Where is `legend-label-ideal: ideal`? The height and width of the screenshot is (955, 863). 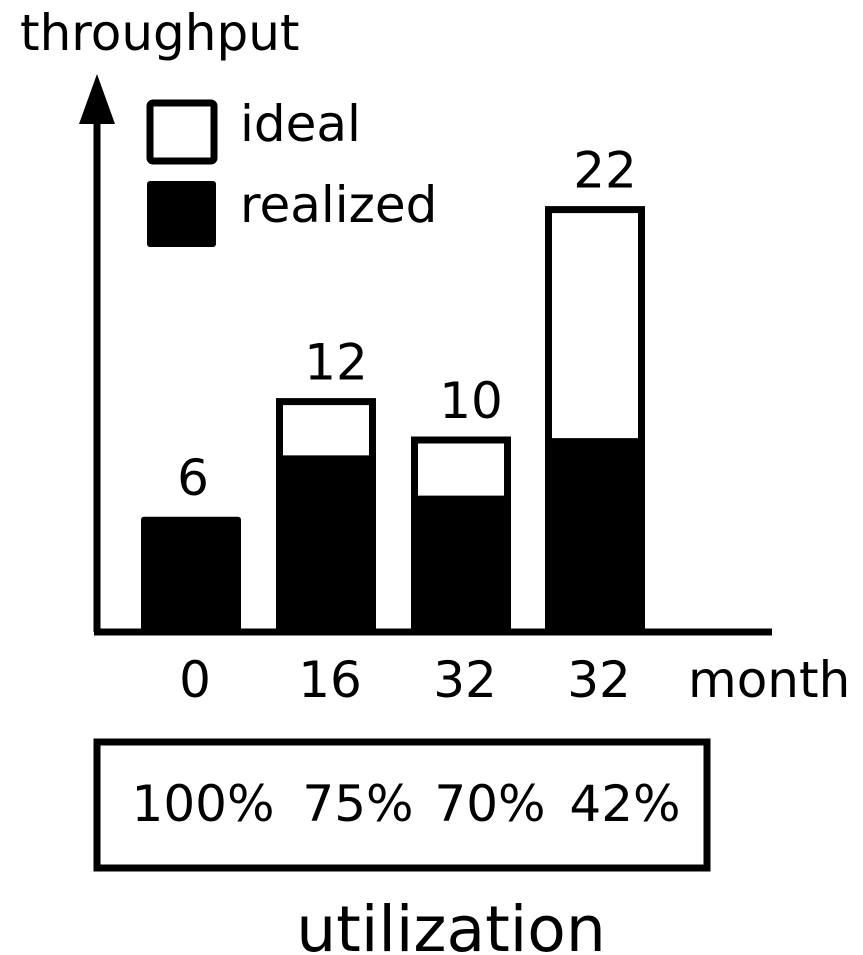
legend-label-ideal: ideal is located at coordinates (300, 124).